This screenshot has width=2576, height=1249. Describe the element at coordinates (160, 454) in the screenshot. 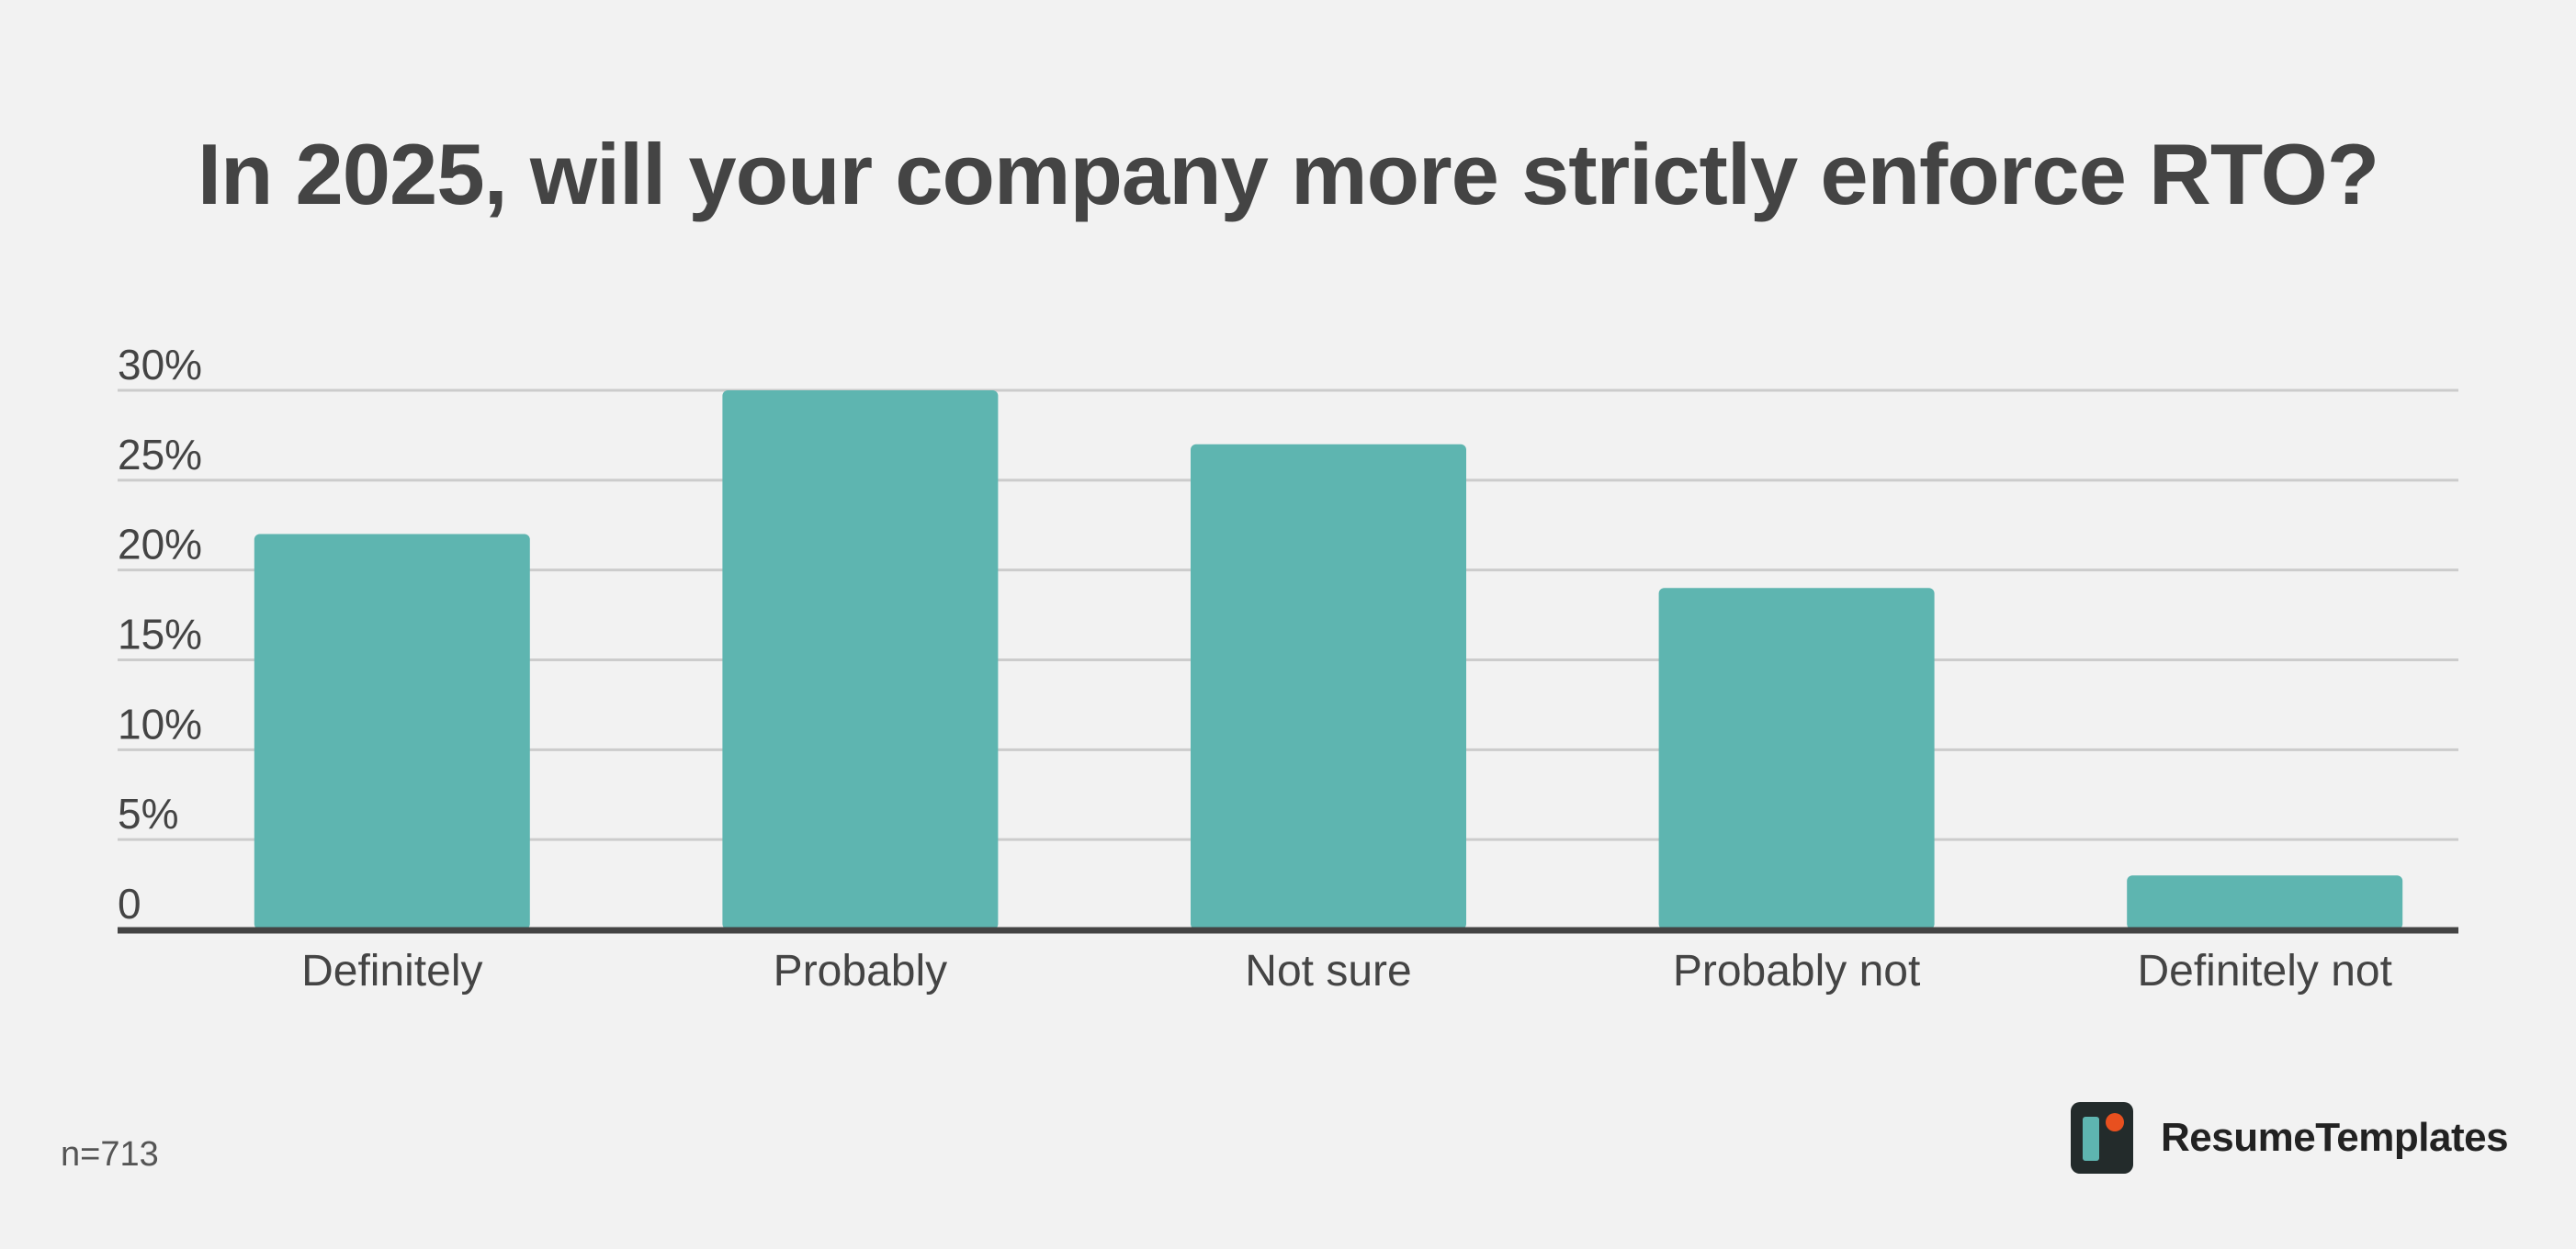

I see `y-tick-label: 25%` at that location.